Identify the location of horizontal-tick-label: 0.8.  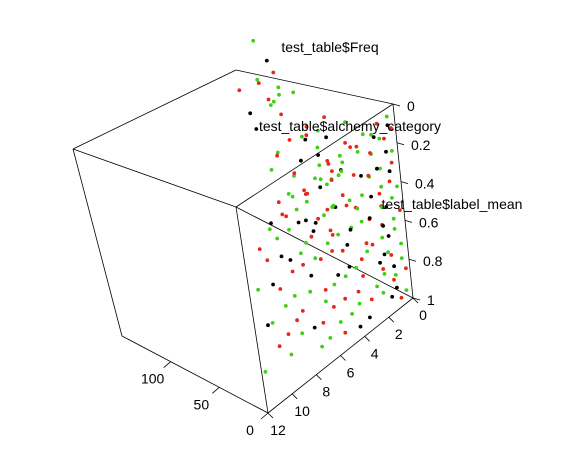
(433, 261).